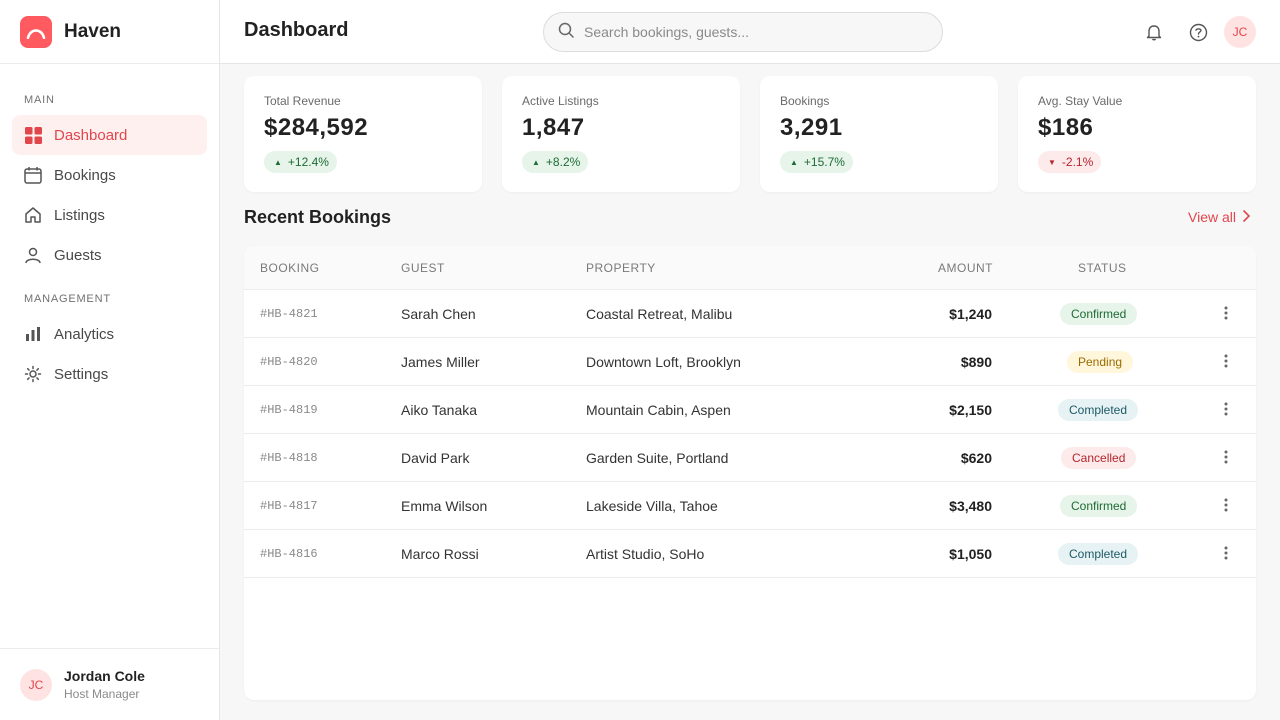 Image resolution: width=1280 pixels, height=720 pixels. Describe the element at coordinates (440, 554) in the screenshot. I see `guest-name: Marco Rossi` at that location.